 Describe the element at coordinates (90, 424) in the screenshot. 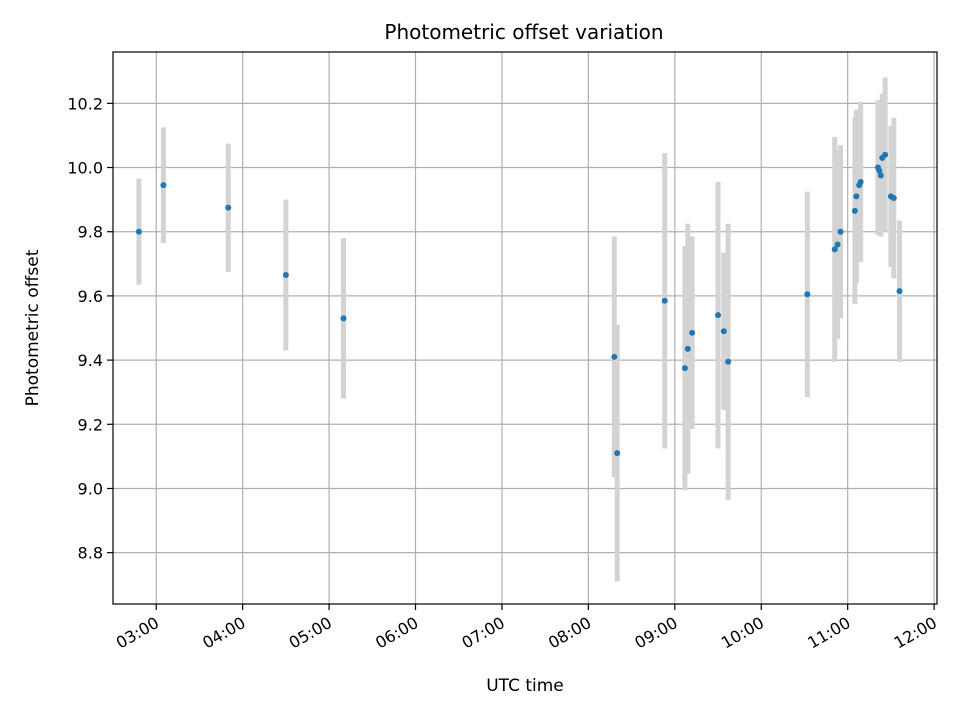

I see `y-tick-label: 9.2` at that location.